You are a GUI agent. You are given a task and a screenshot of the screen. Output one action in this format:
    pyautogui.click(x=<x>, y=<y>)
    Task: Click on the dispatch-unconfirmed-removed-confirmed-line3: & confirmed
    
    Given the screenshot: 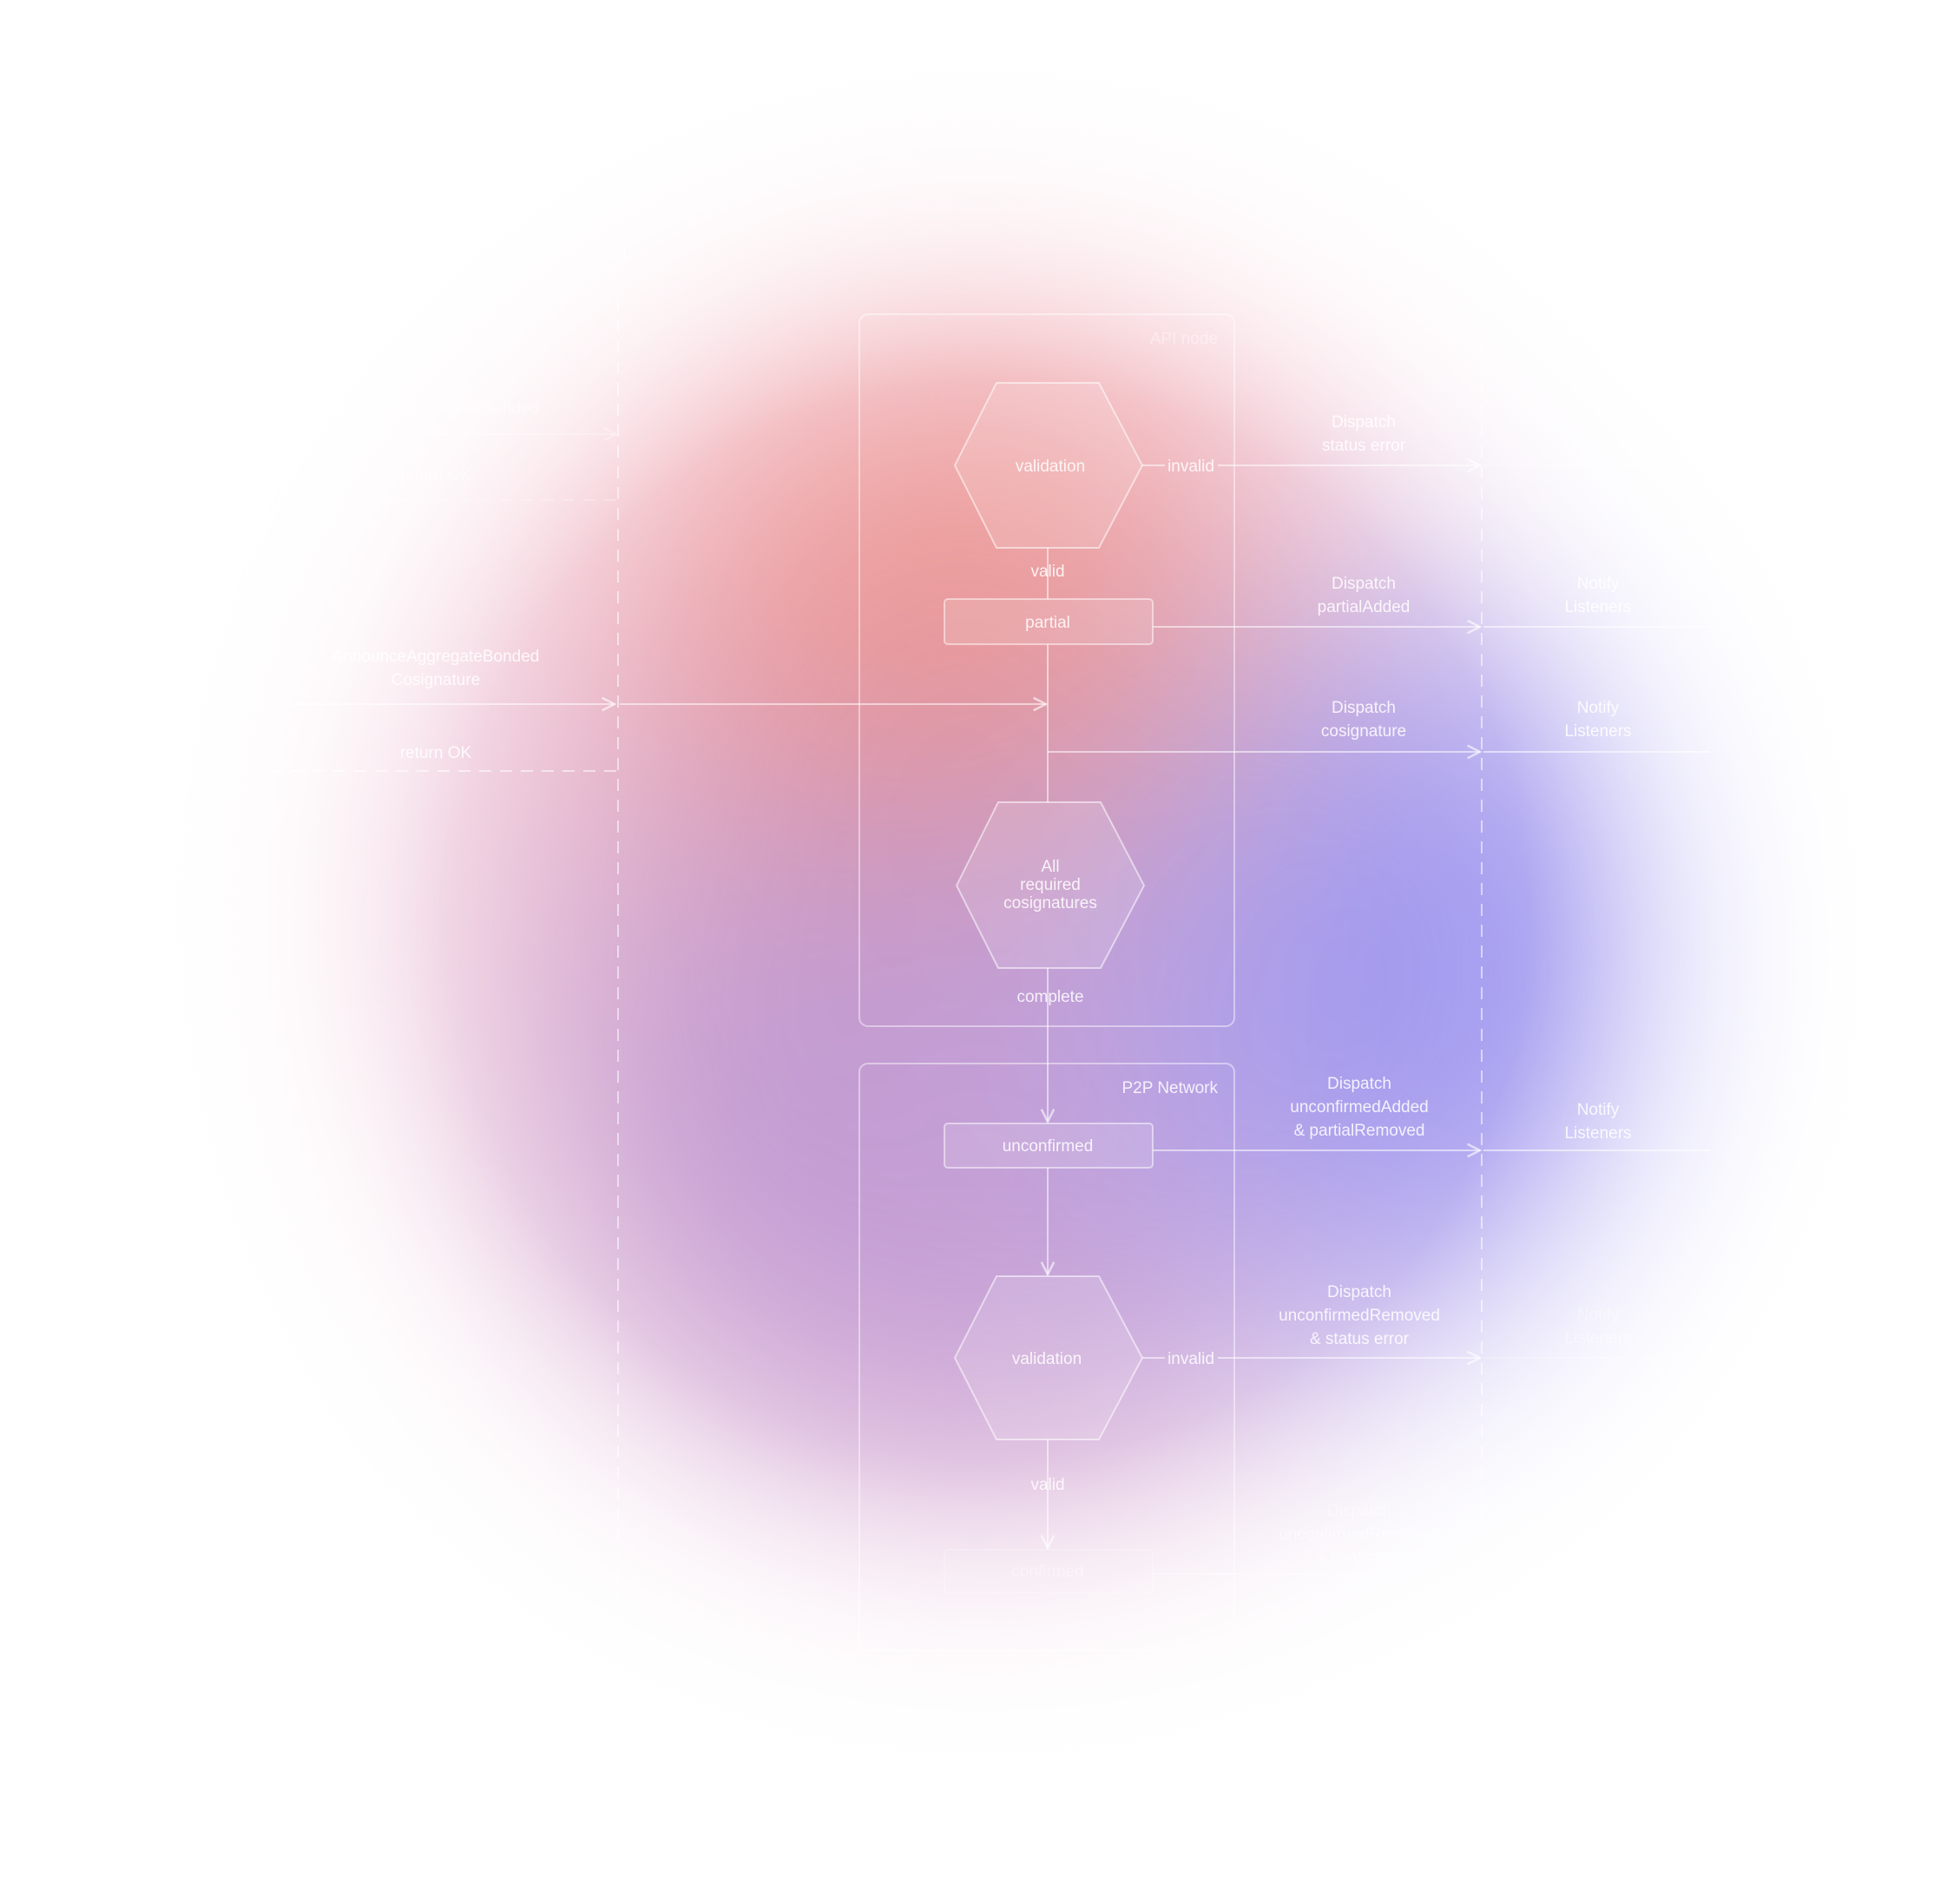 What is the action you would take?
    pyautogui.click(x=1359, y=1558)
    